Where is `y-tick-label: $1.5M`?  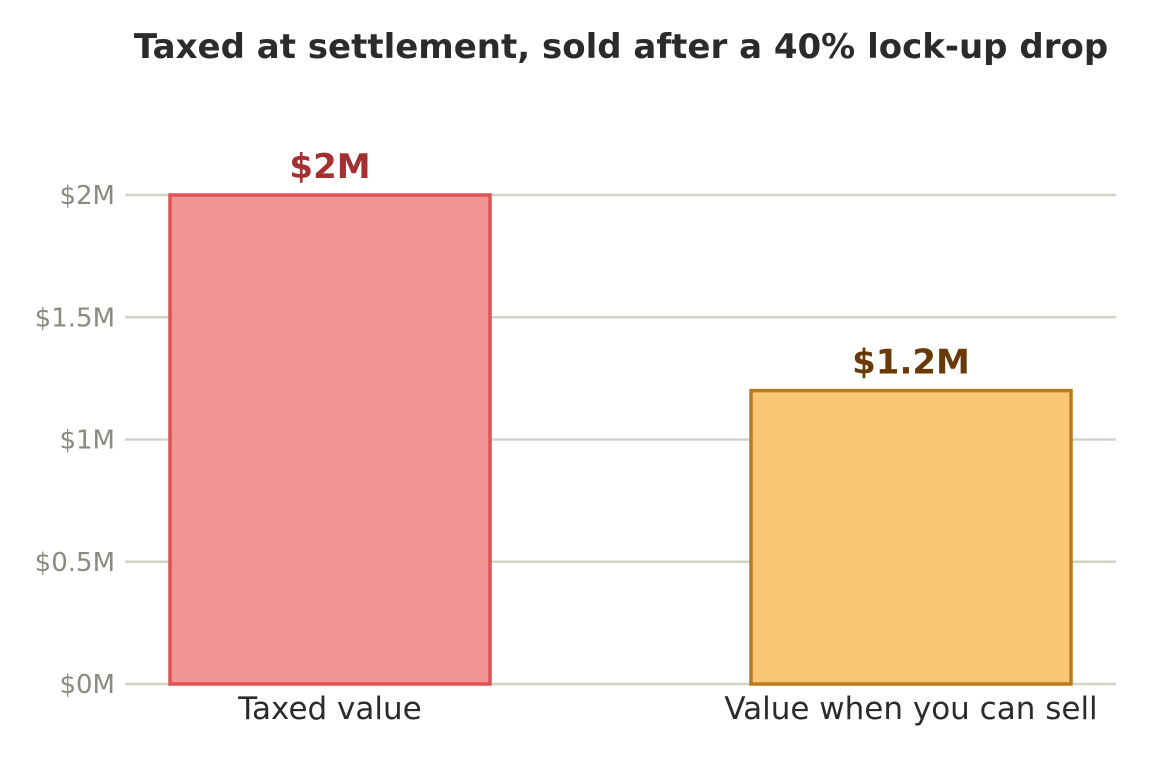
y-tick-label: $1.5M is located at coordinates (75, 318).